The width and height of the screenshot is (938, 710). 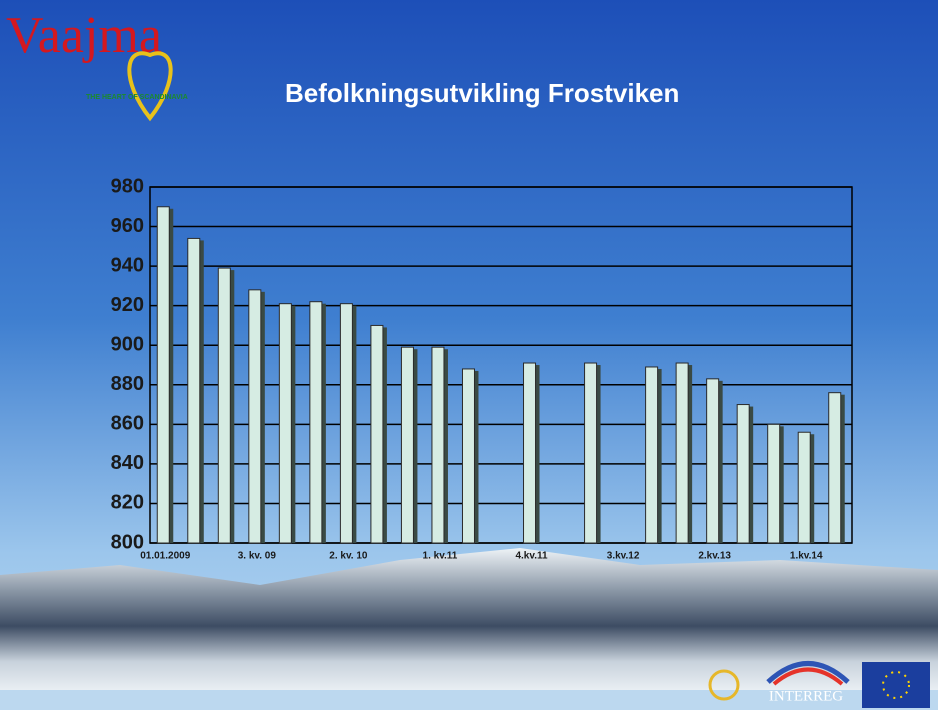 I want to click on logo-circle, so click(x=724, y=685).